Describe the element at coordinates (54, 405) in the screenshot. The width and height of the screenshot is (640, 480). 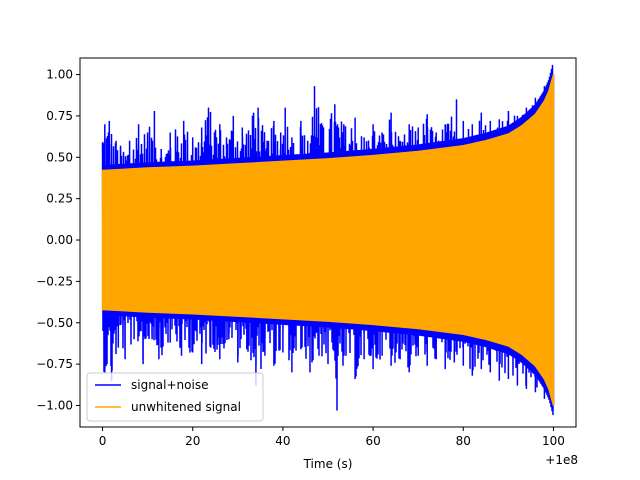
I see `y-tick-label: −1.00` at that location.